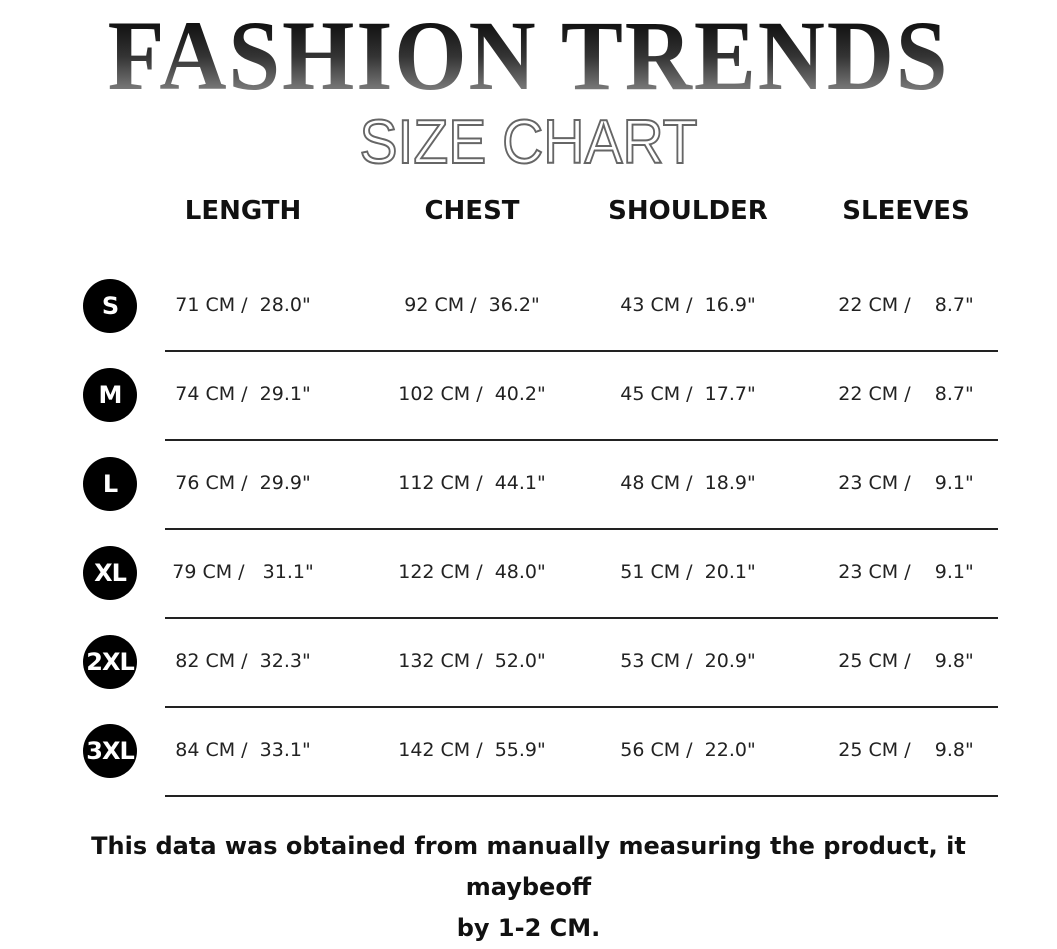 This screenshot has width=1057, height=949. What do you see at coordinates (529, 142) in the screenshot?
I see `size-chart-subtitle: SIZE CHART` at bounding box center [529, 142].